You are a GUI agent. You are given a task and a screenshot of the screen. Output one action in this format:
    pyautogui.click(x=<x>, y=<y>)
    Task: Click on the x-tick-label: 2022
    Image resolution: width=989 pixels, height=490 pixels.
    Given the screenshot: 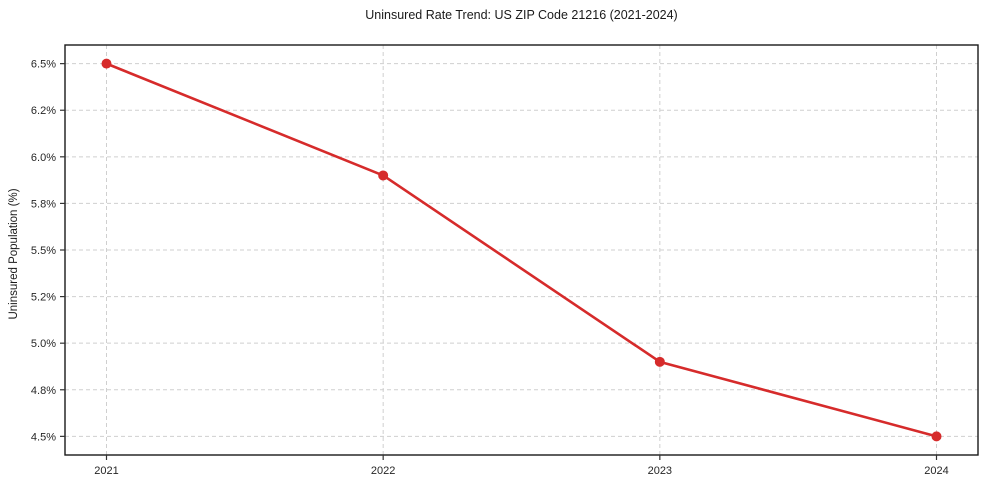 What is the action you would take?
    pyautogui.click(x=383, y=471)
    